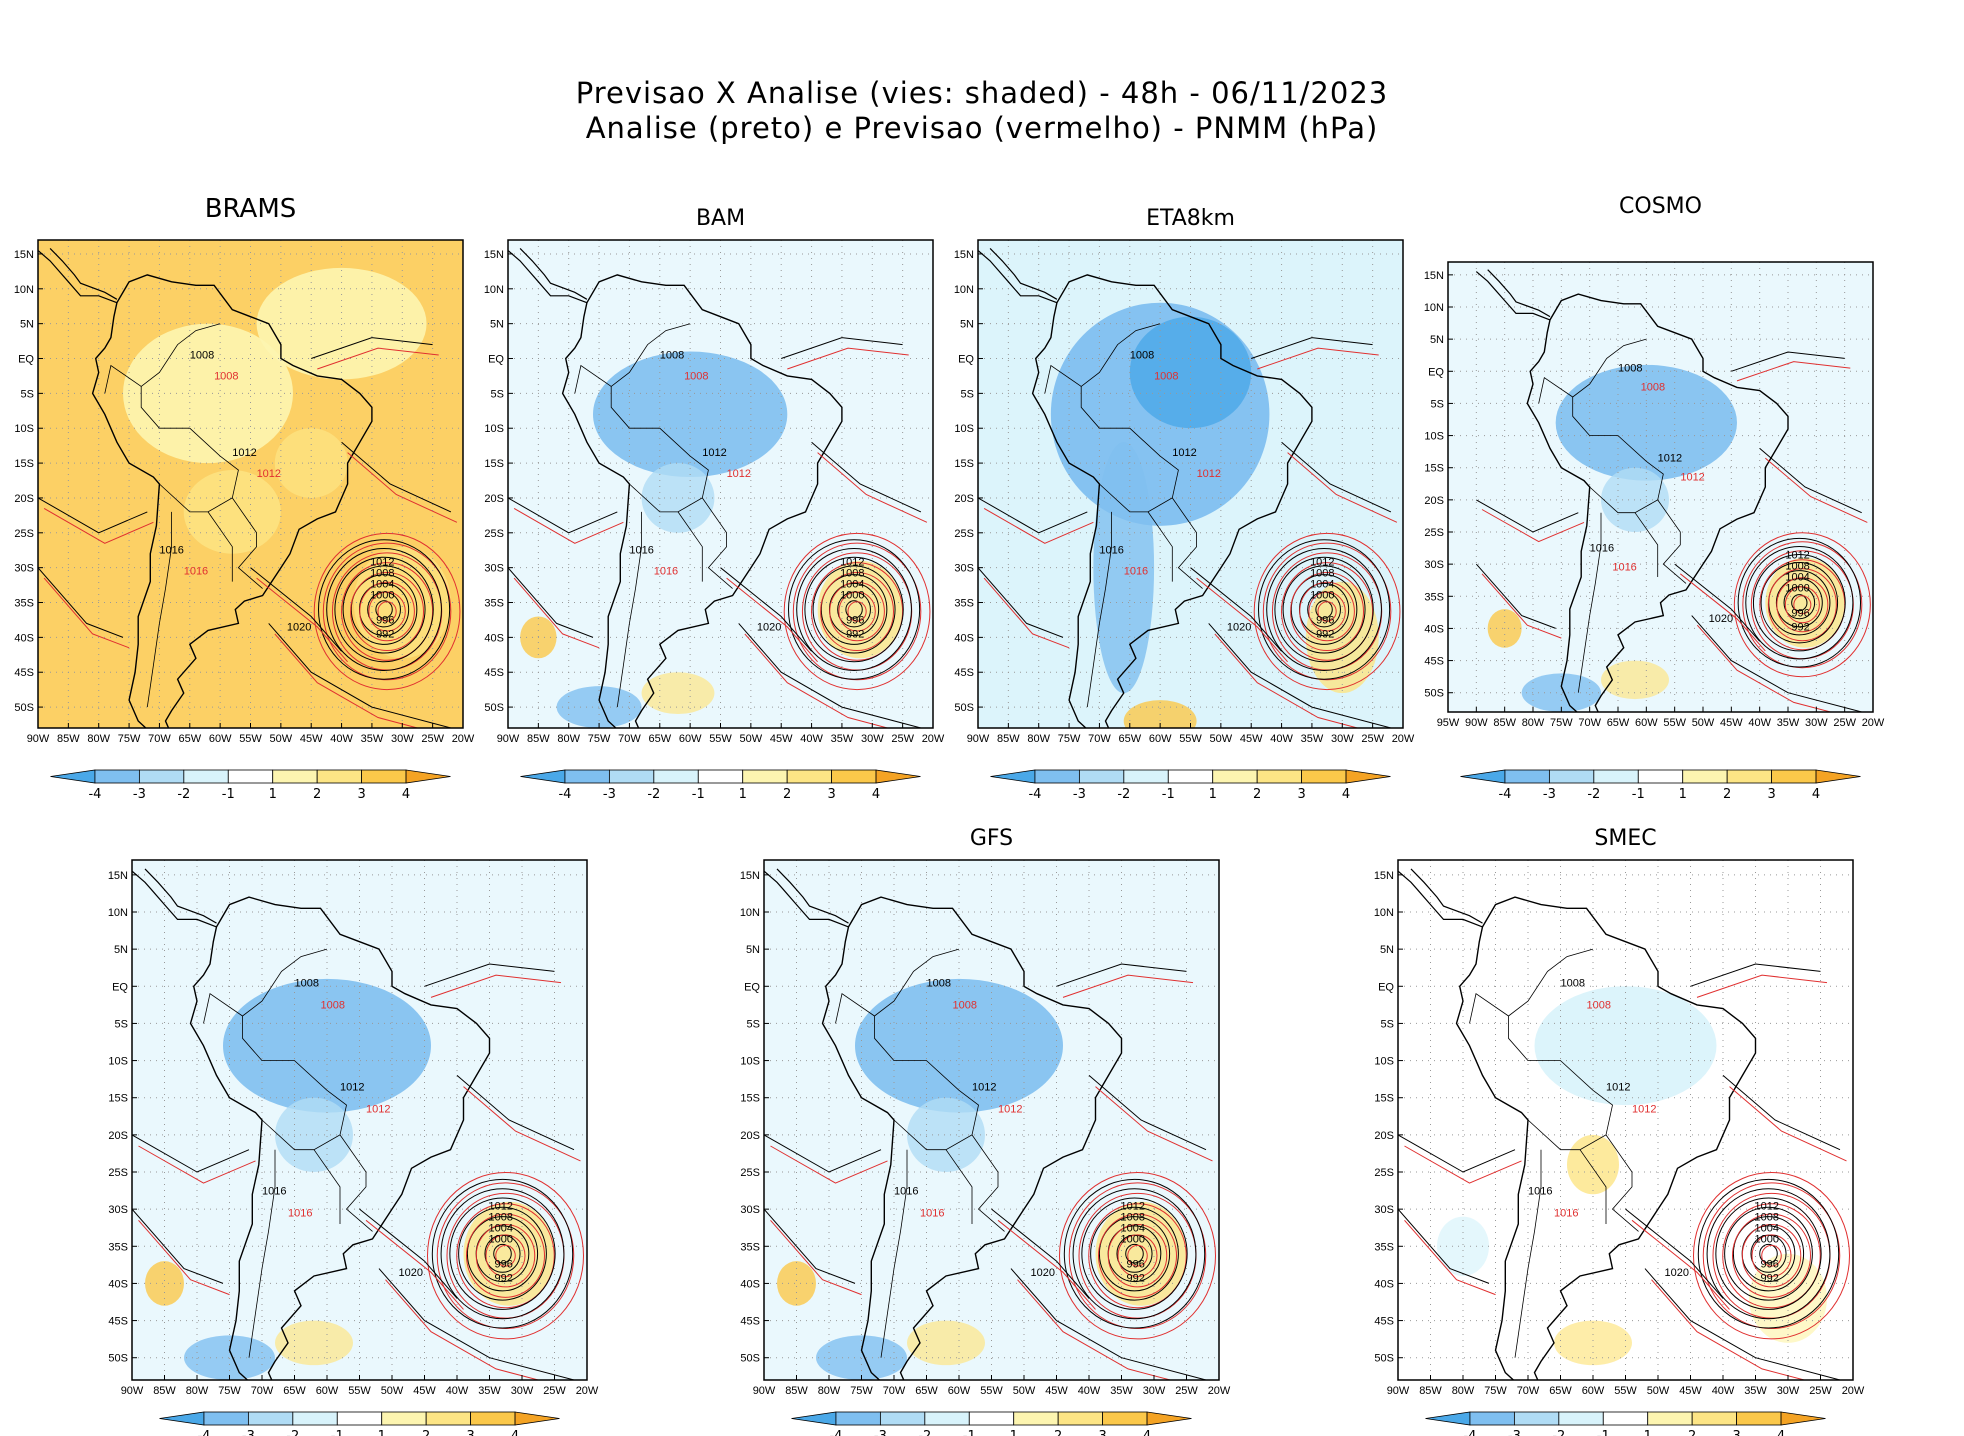 Image resolution: width=1964 pixels, height=1436 pixels. Describe the element at coordinates (750, 1099) in the screenshot. I see `lat-tick-label: 15S` at that location.